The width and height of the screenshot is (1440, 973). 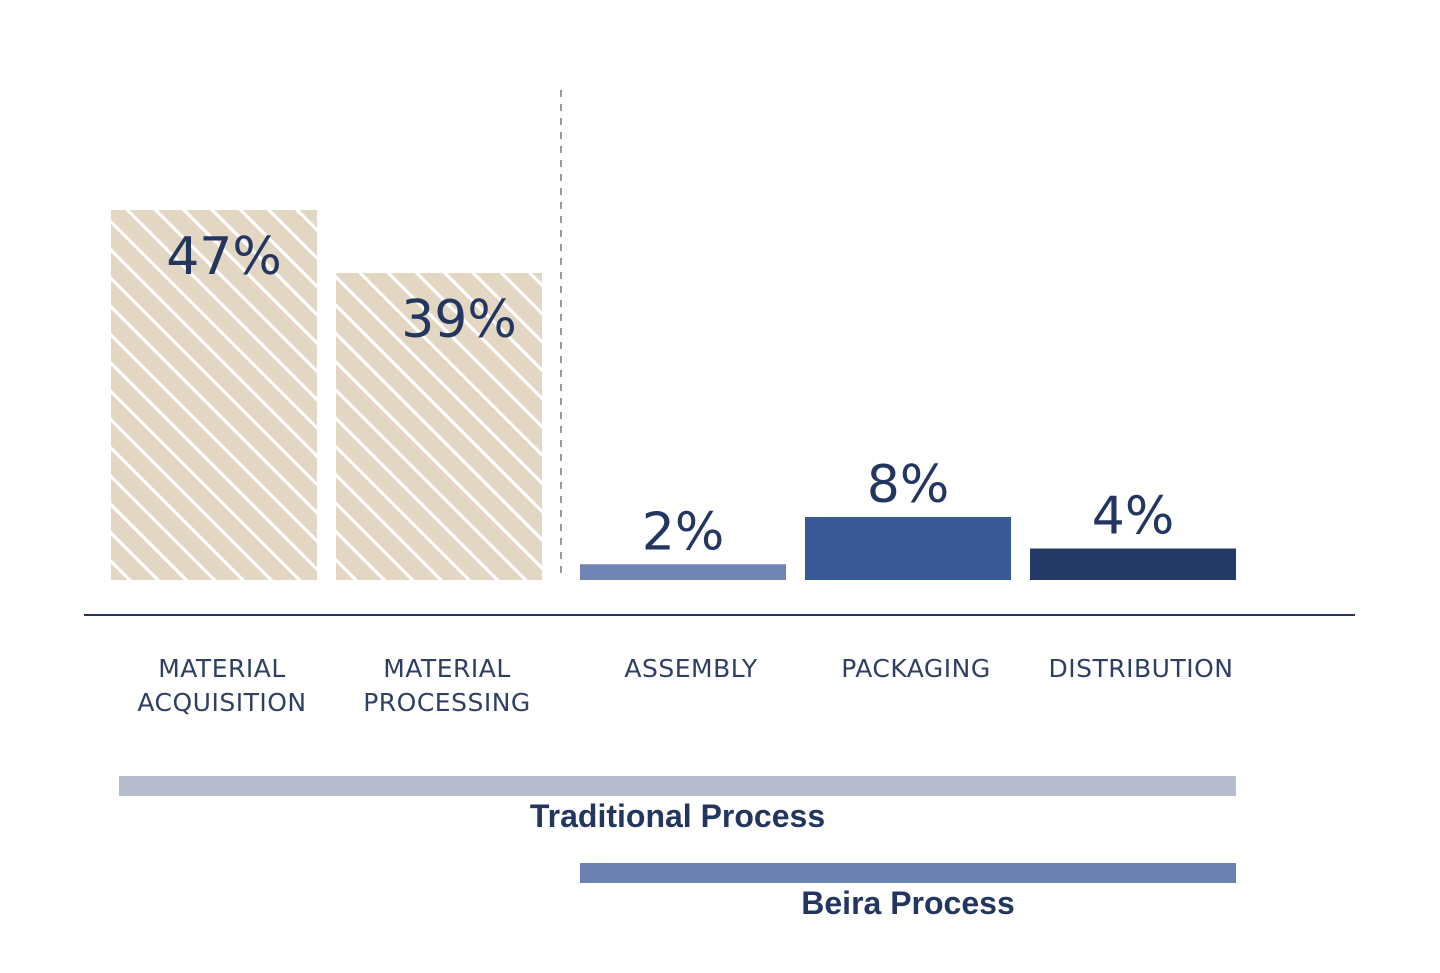 I want to click on bar-packaging, so click(x=908, y=548).